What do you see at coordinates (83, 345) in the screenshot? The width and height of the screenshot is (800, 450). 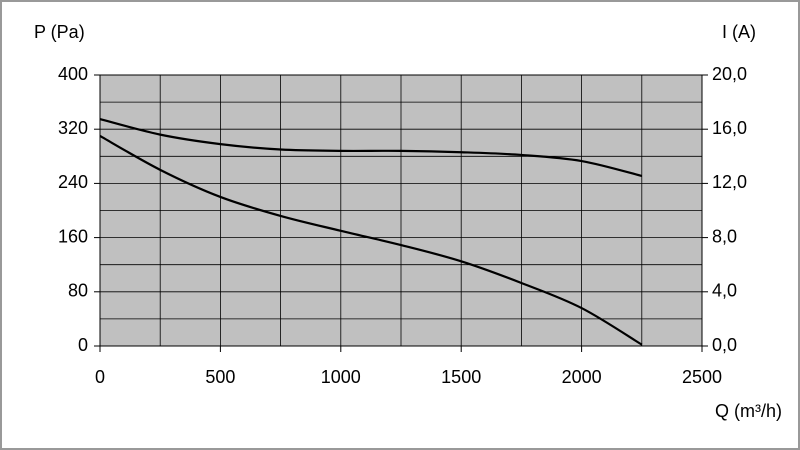 I see `y-tick-label: 0` at bounding box center [83, 345].